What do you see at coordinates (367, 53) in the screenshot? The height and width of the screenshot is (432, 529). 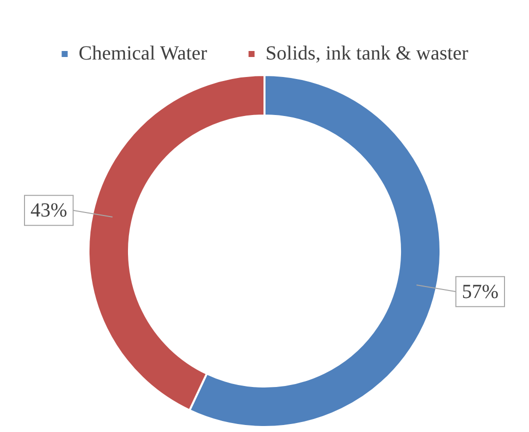 I see `legend-label: Solids, ink tank & waster` at bounding box center [367, 53].